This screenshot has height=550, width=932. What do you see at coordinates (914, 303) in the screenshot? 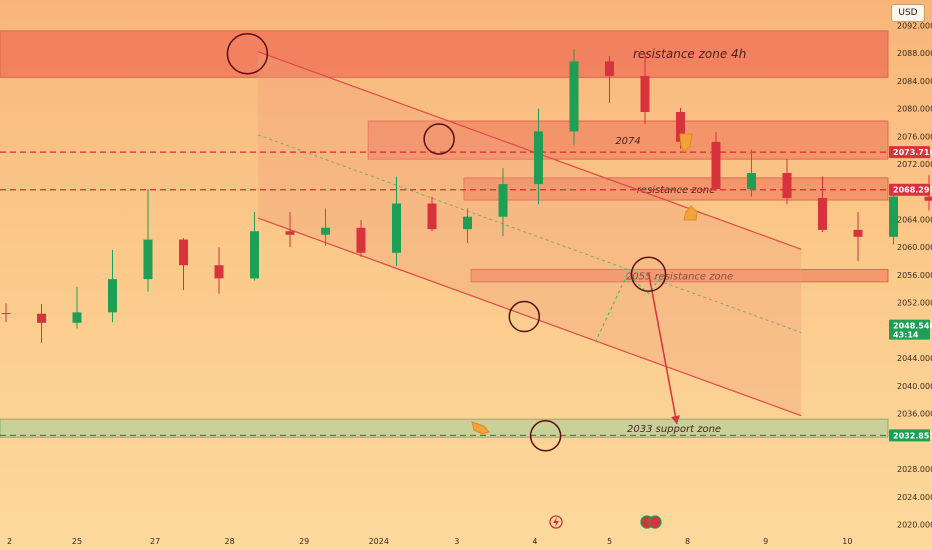
I see `y-tick-label-9: 2052.000` at bounding box center [914, 303].